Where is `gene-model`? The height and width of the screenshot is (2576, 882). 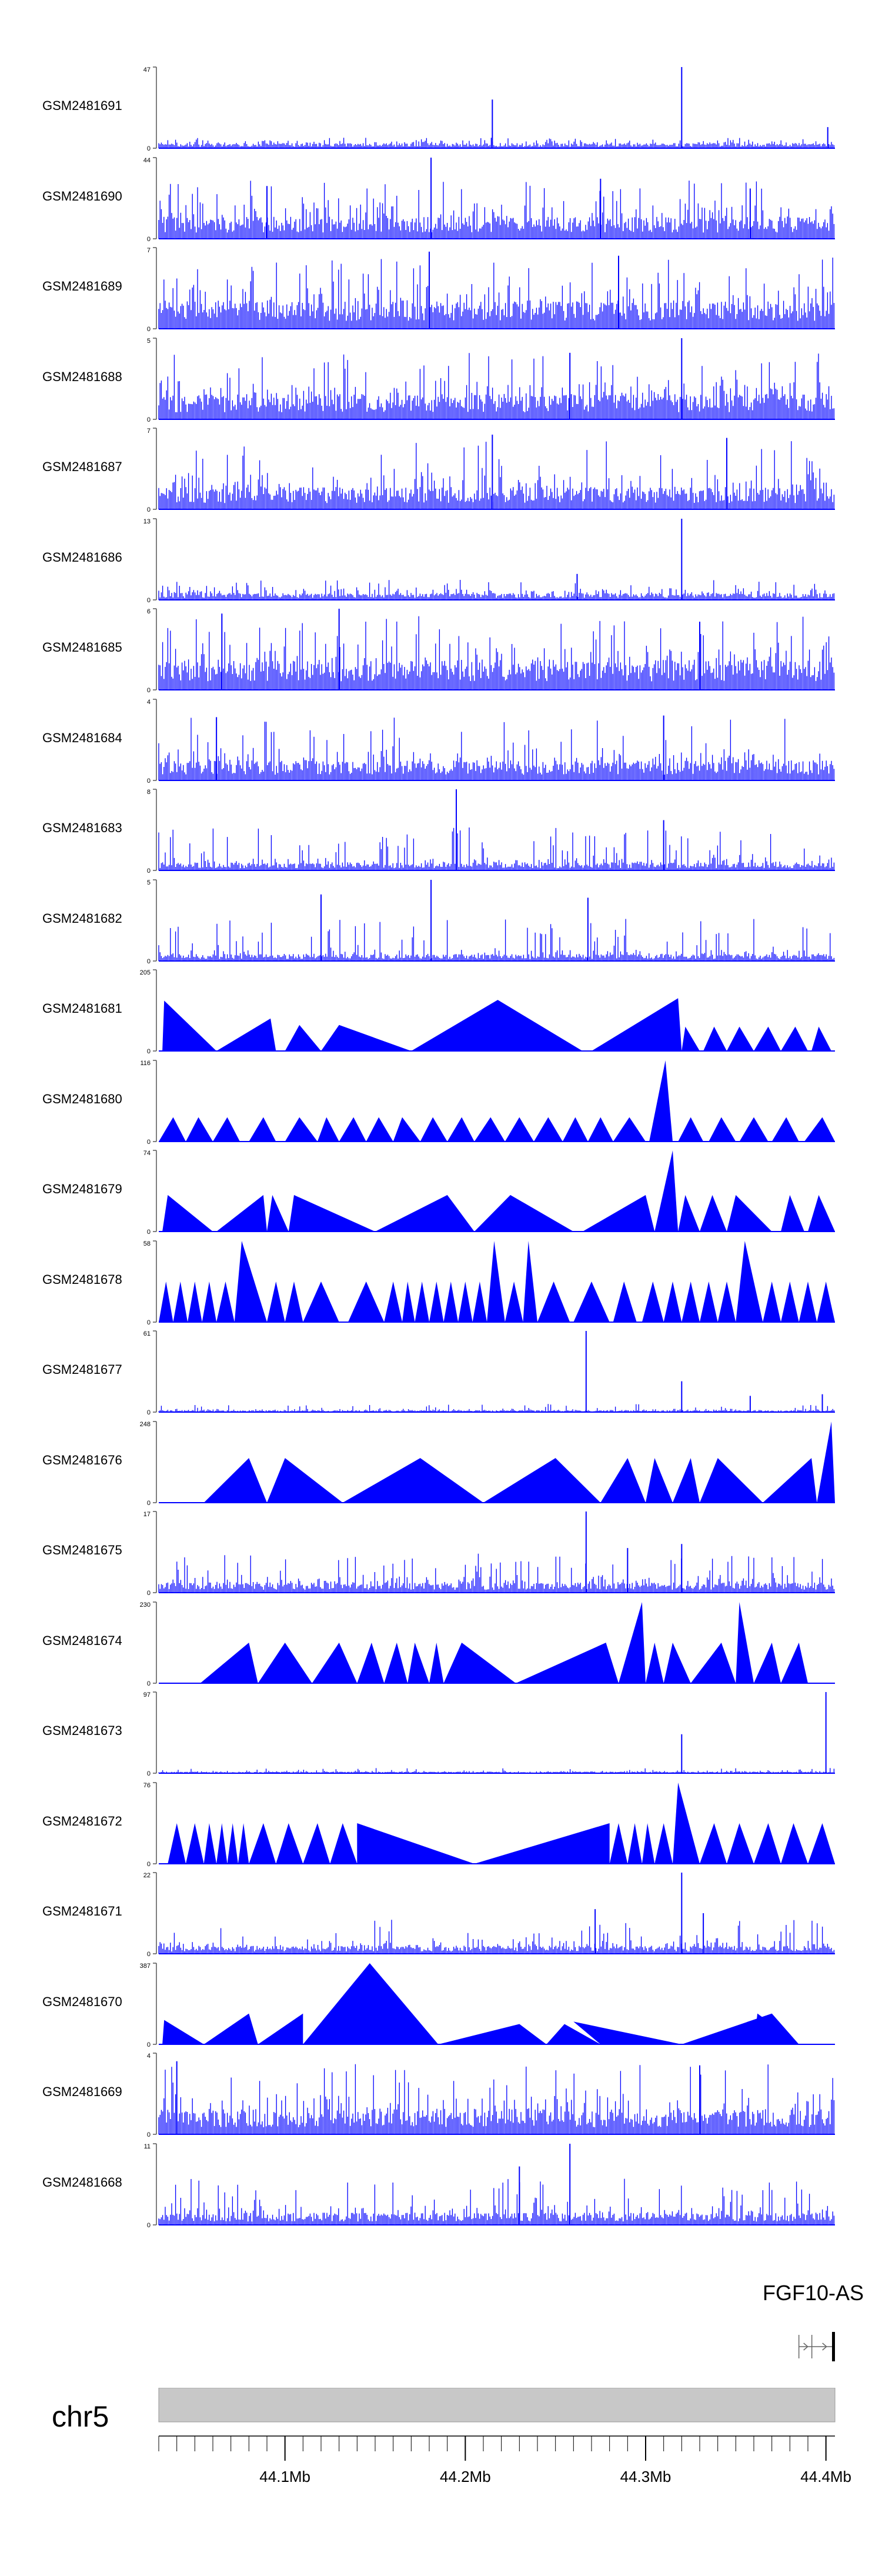
gene-model is located at coordinates (816, 2346).